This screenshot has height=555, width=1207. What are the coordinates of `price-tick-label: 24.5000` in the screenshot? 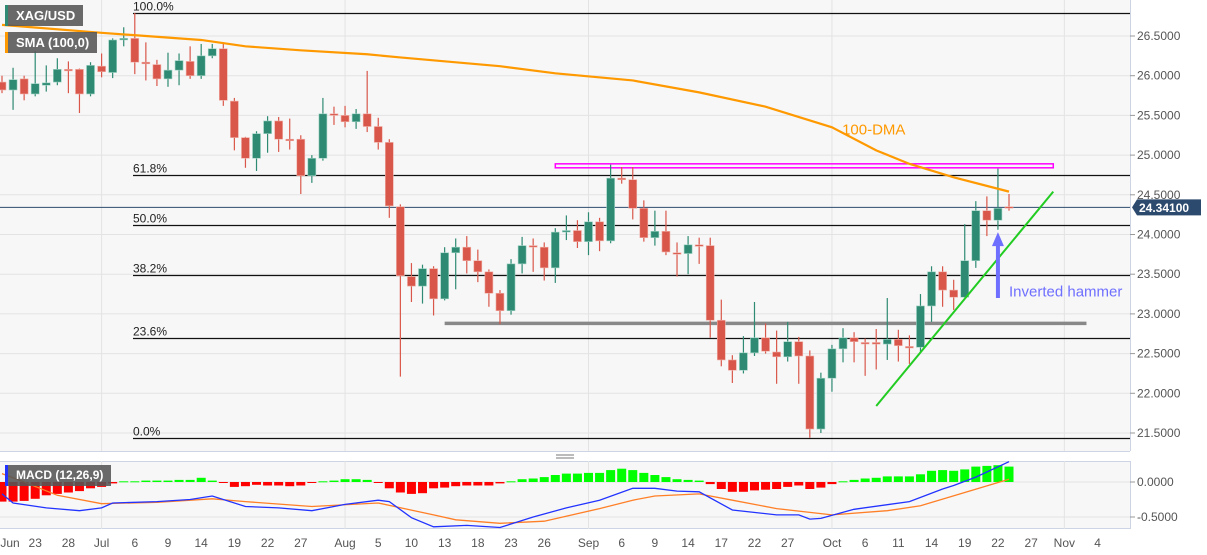 It's located at (1159, 195).